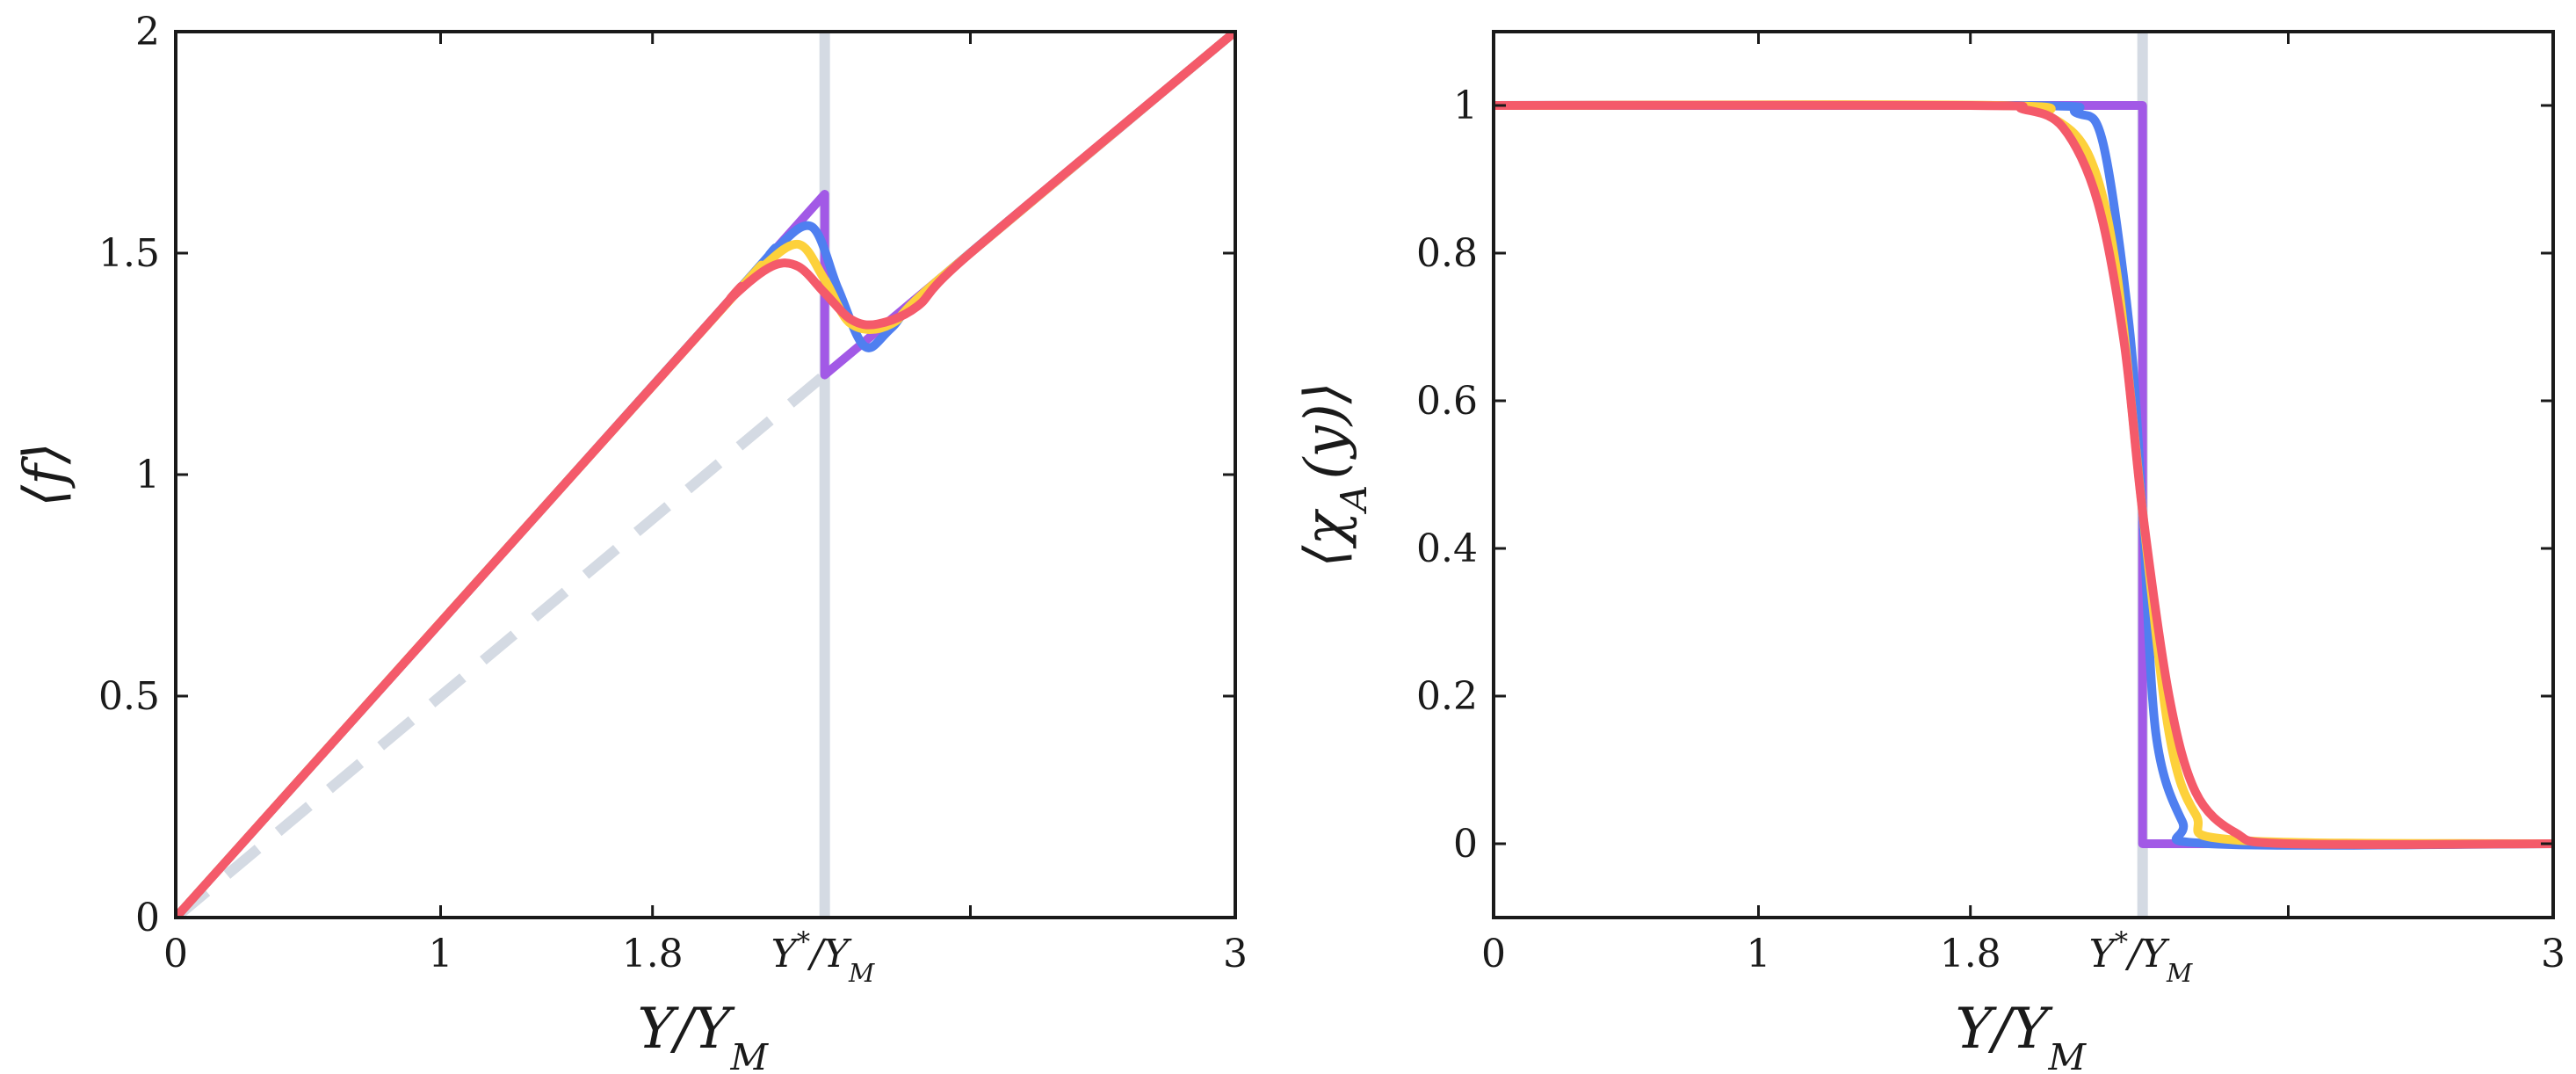  Describe the element at coordinates (1334, 474) in the screenshot. I see `y-axis-label: ⟨χA (y)⟩` at that location.